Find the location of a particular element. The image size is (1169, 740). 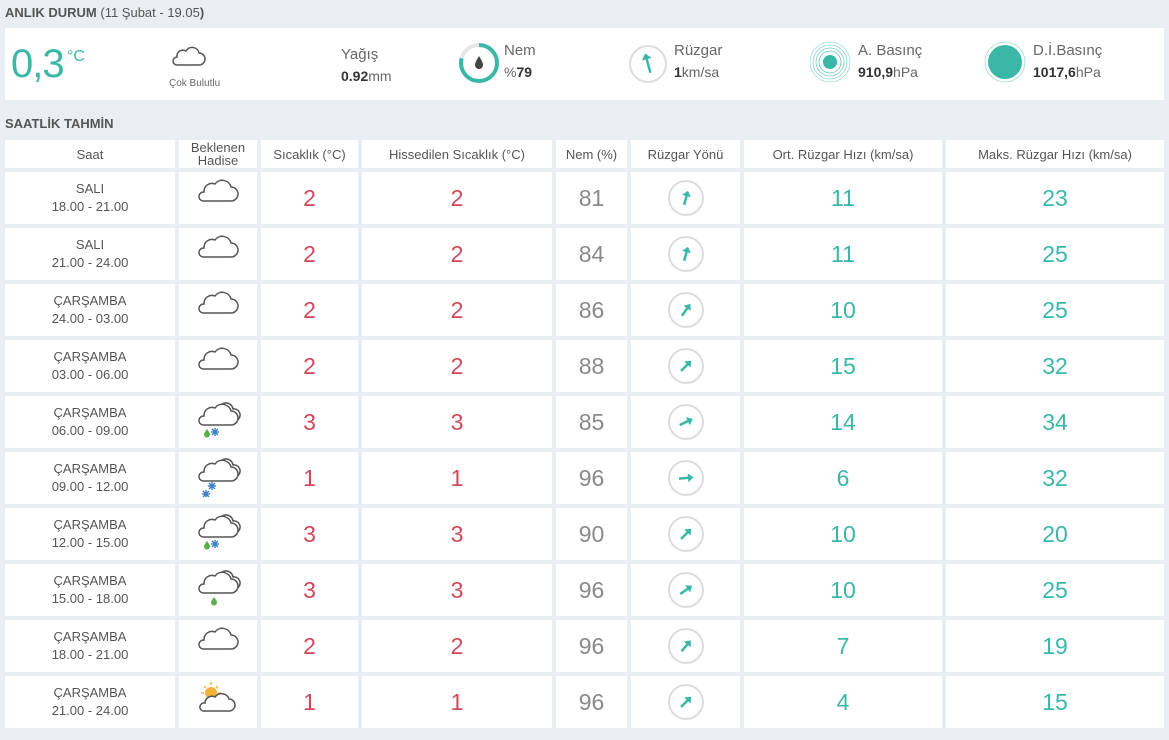

humidity-cell: 88 is located at coordinates (591, 366).